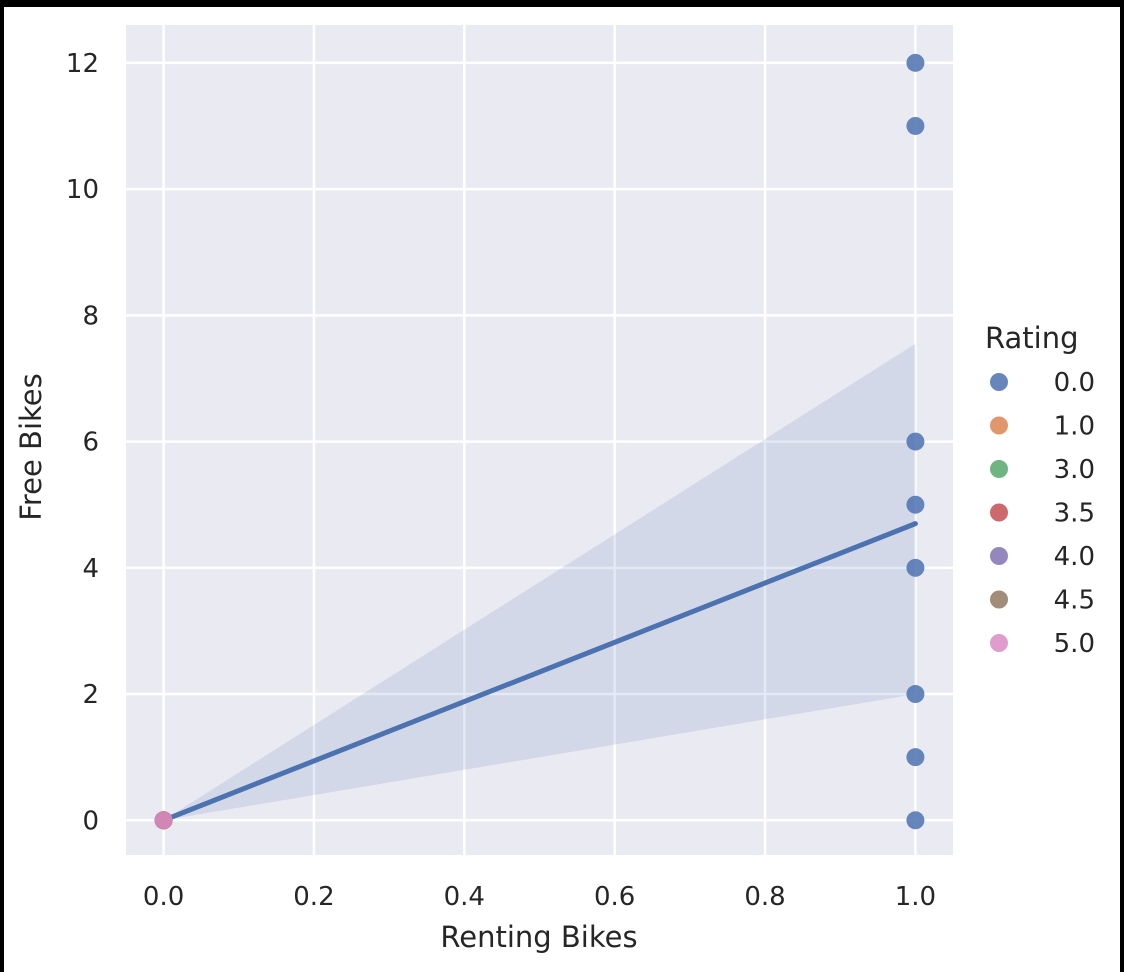 The width and height of the screenshot is (1124, 972). I want to click on legend-label: 1.0, so click(1074, 427).